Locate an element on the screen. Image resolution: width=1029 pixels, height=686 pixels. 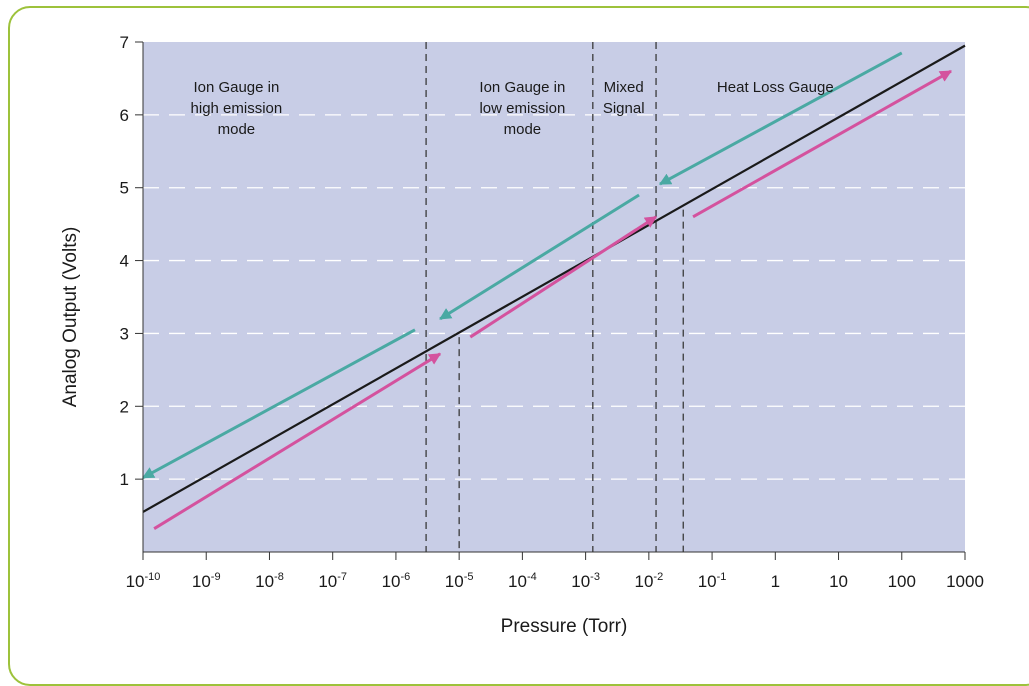
x-tick-label-6: 10⁻⁴ is located at coordinates (522, 581).